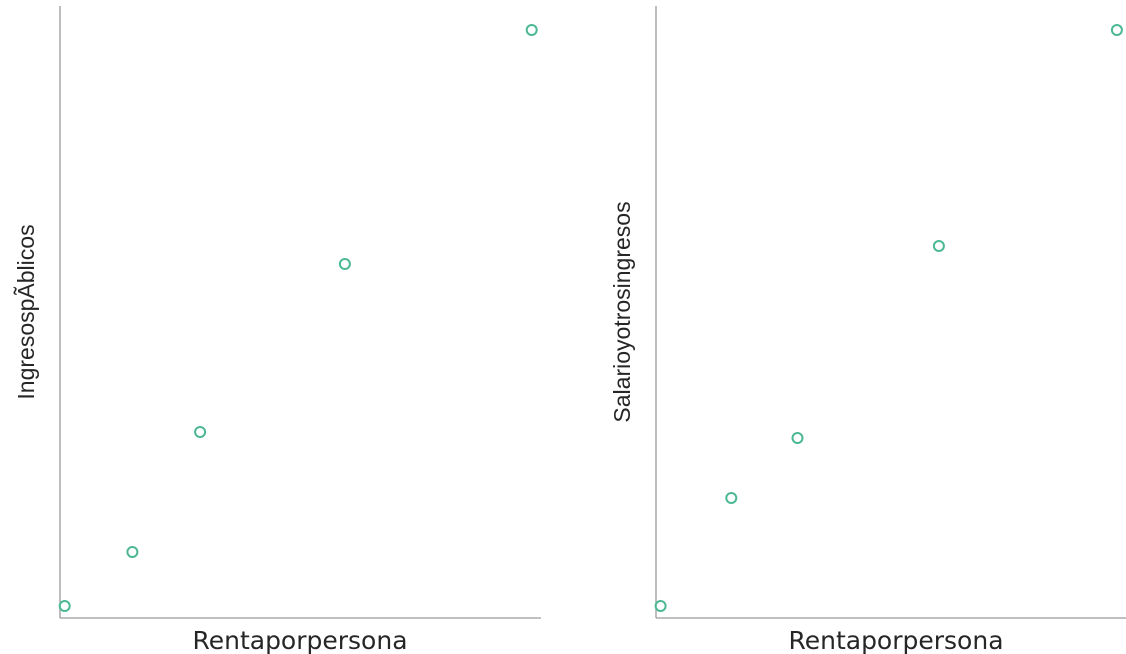 The width and height of the screenshot is (1126, 654). I want to click on right-x-axis-label: Rentaporpersona, so click(895, 640).